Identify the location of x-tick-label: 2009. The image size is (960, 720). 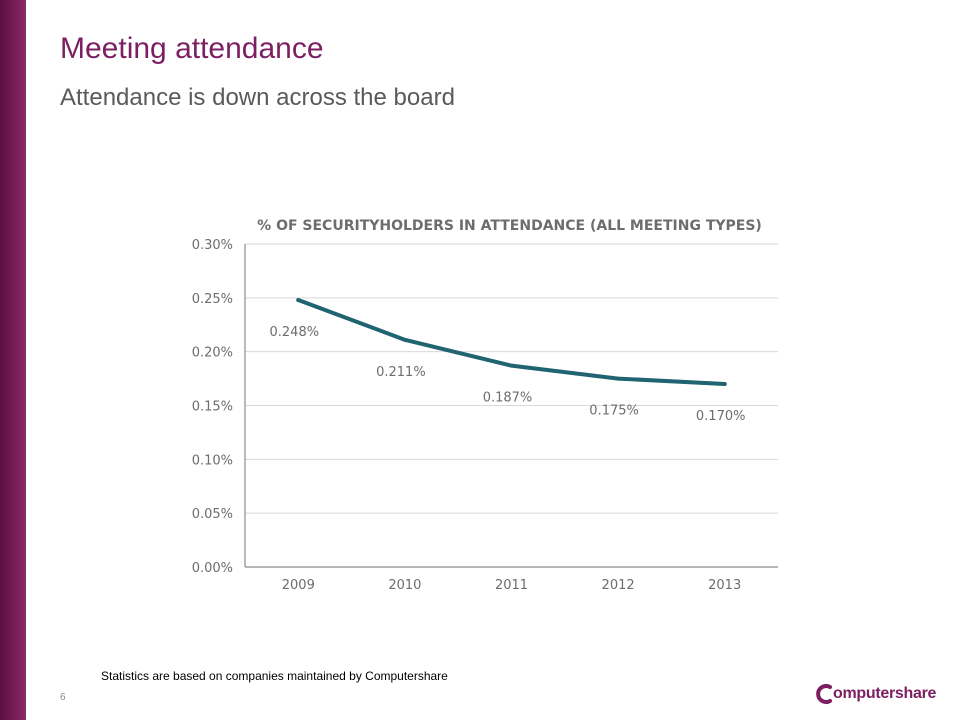
(298, 585).